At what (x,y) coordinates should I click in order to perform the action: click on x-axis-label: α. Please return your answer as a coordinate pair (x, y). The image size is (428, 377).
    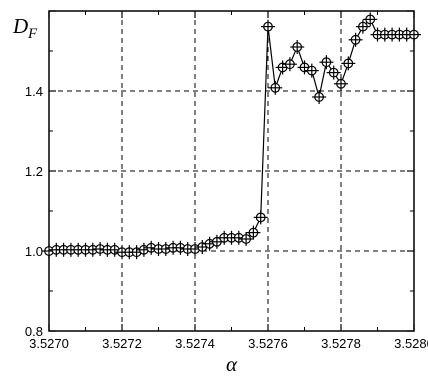
    Looking at the image, I should click on (232, 364).